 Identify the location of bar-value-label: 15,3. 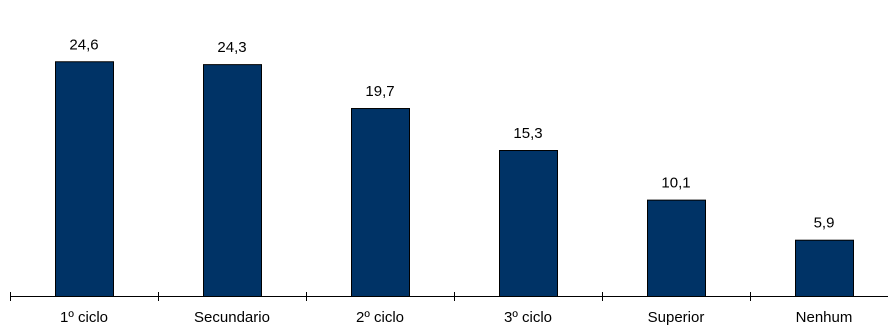
(527, 133).